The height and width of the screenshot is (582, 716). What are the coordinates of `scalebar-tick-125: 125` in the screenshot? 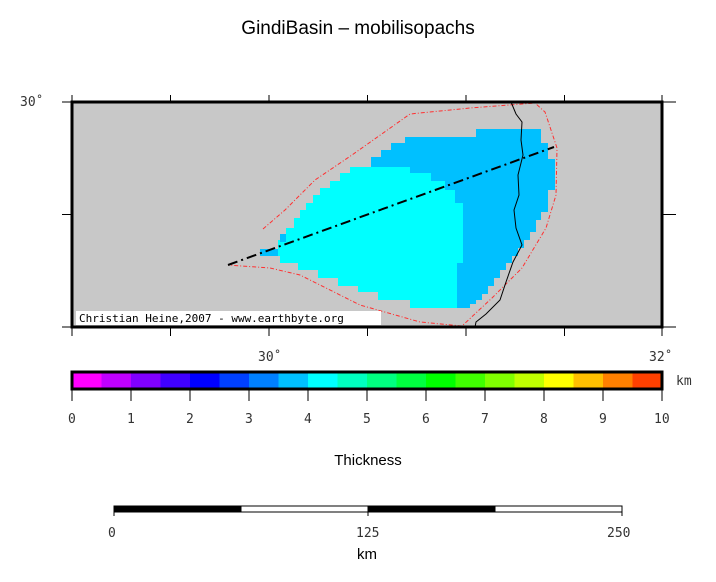 It's located at (368, 533).